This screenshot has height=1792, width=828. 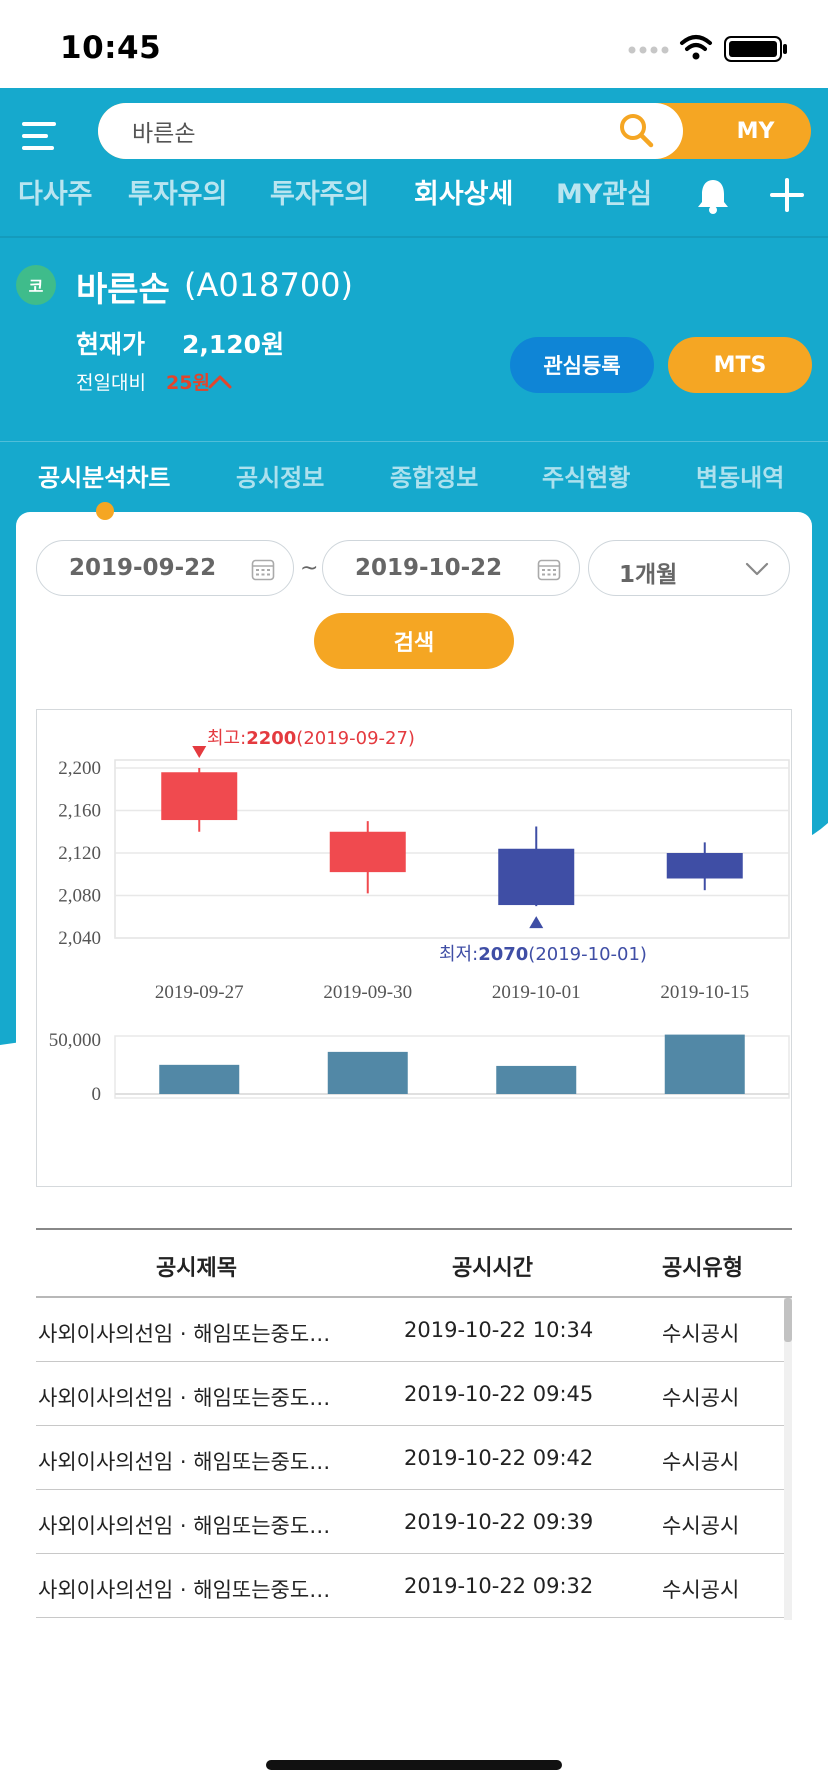 I want to click on tab-change-history: 변동내역, so click(x=740, y=478).